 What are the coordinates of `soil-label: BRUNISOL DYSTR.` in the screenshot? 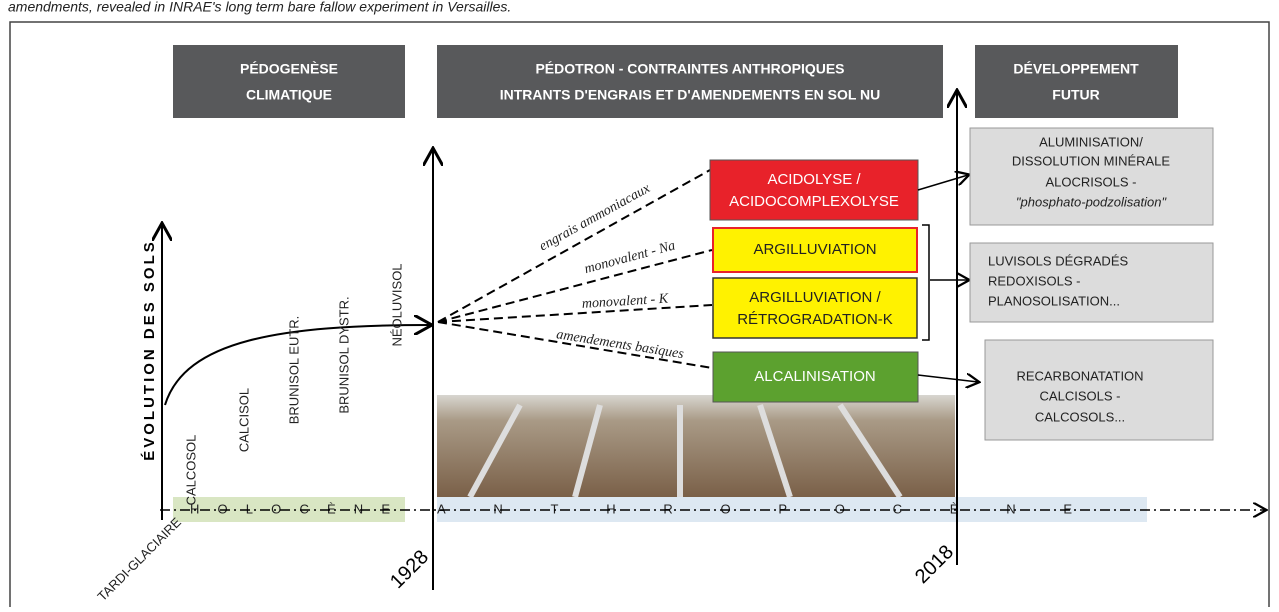 It's located at (343, 354).